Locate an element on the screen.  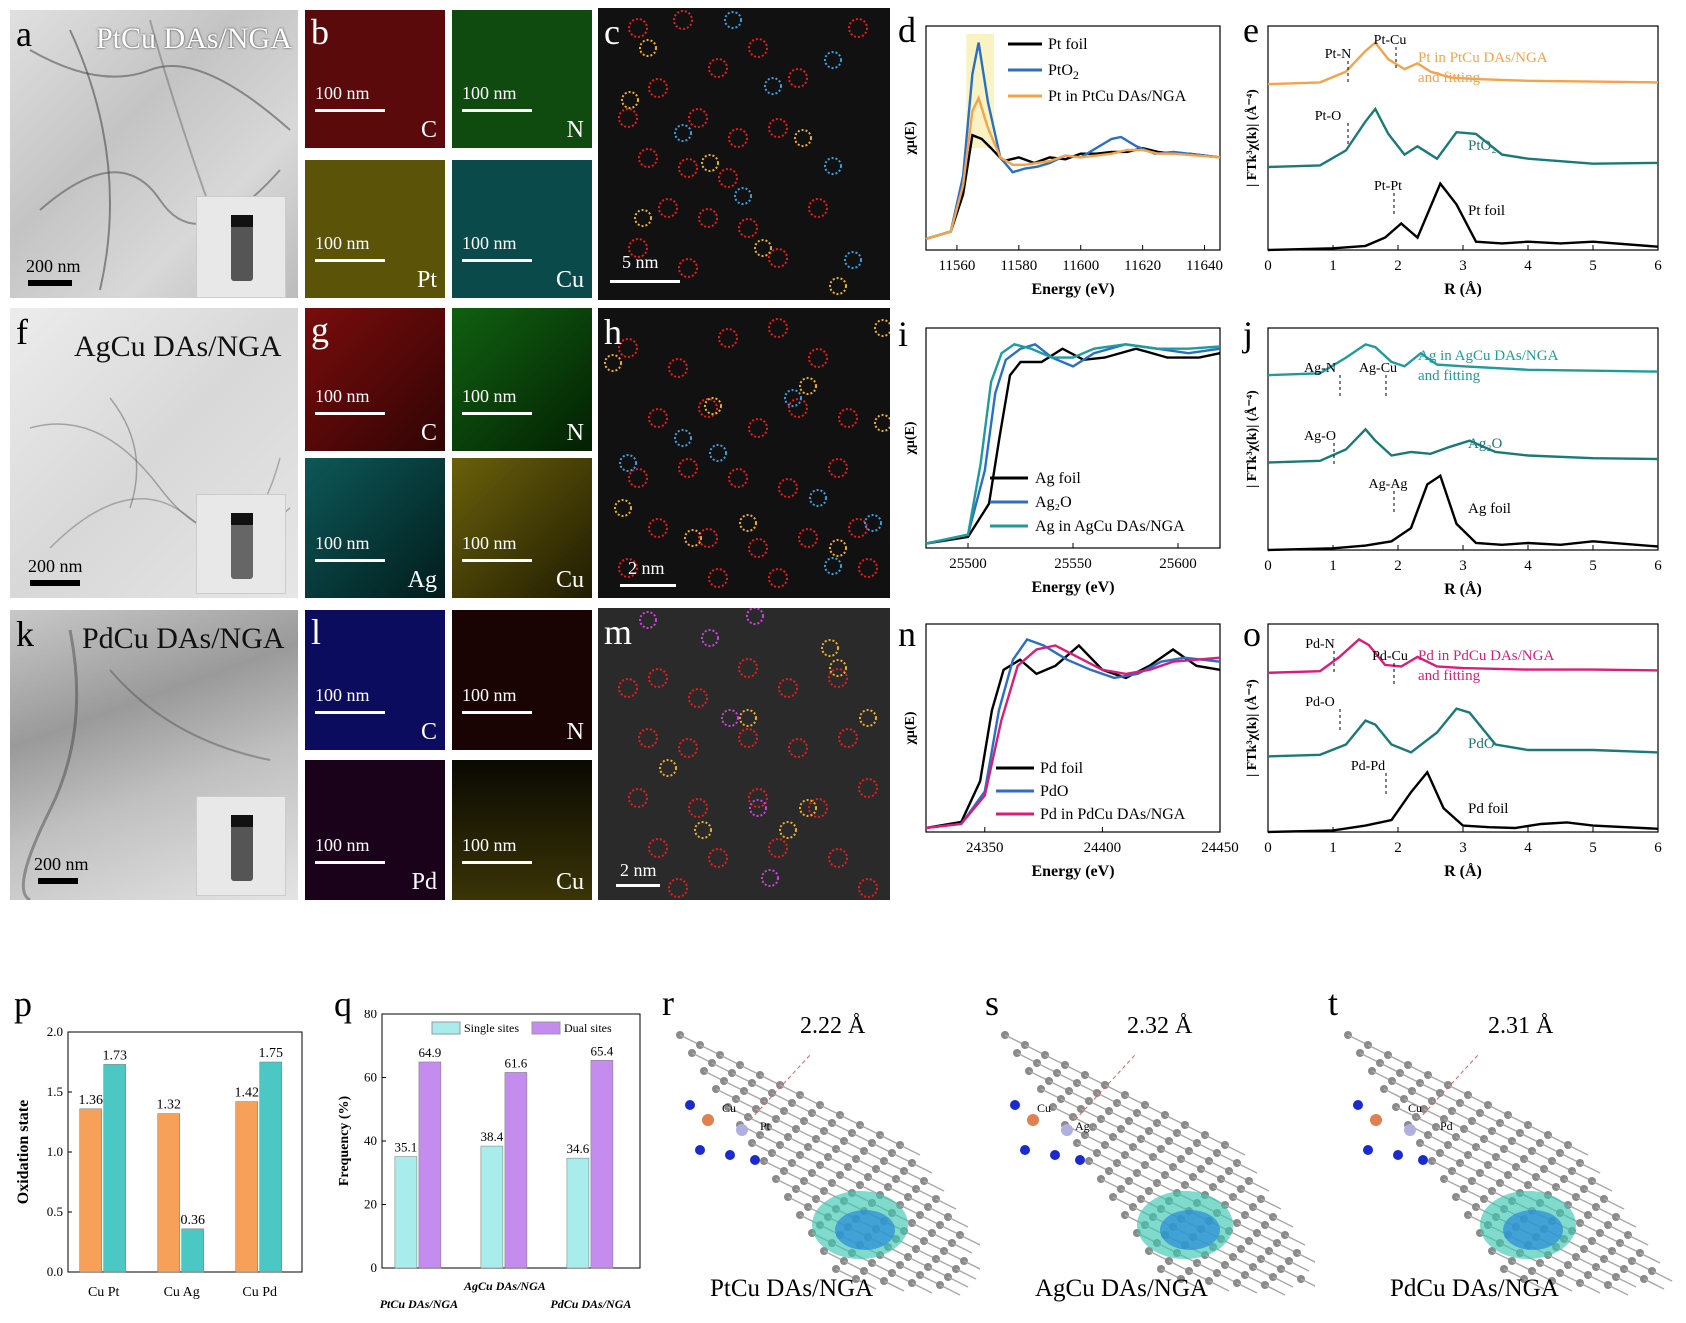
x-tick-label: Cu Ag is located at coordinates (182, 1292).